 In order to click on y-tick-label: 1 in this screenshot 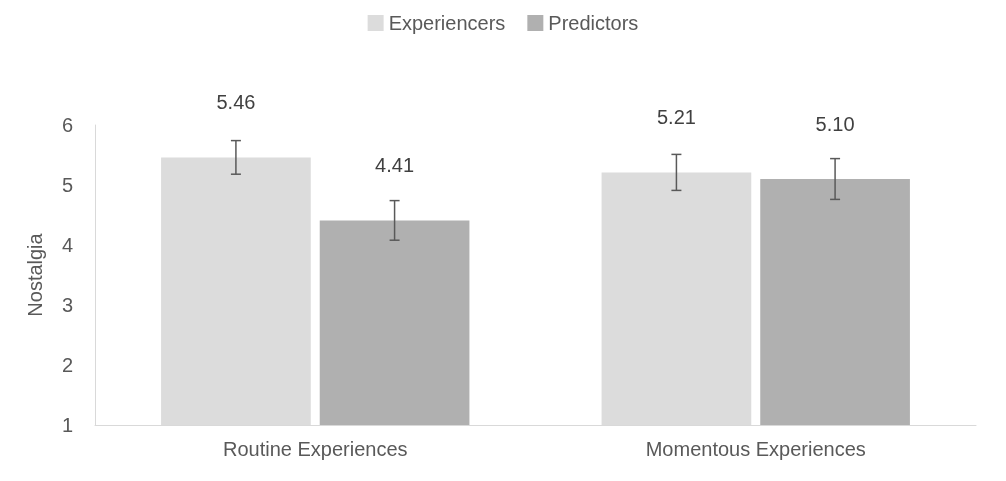, I will do `click(67, 425)`.